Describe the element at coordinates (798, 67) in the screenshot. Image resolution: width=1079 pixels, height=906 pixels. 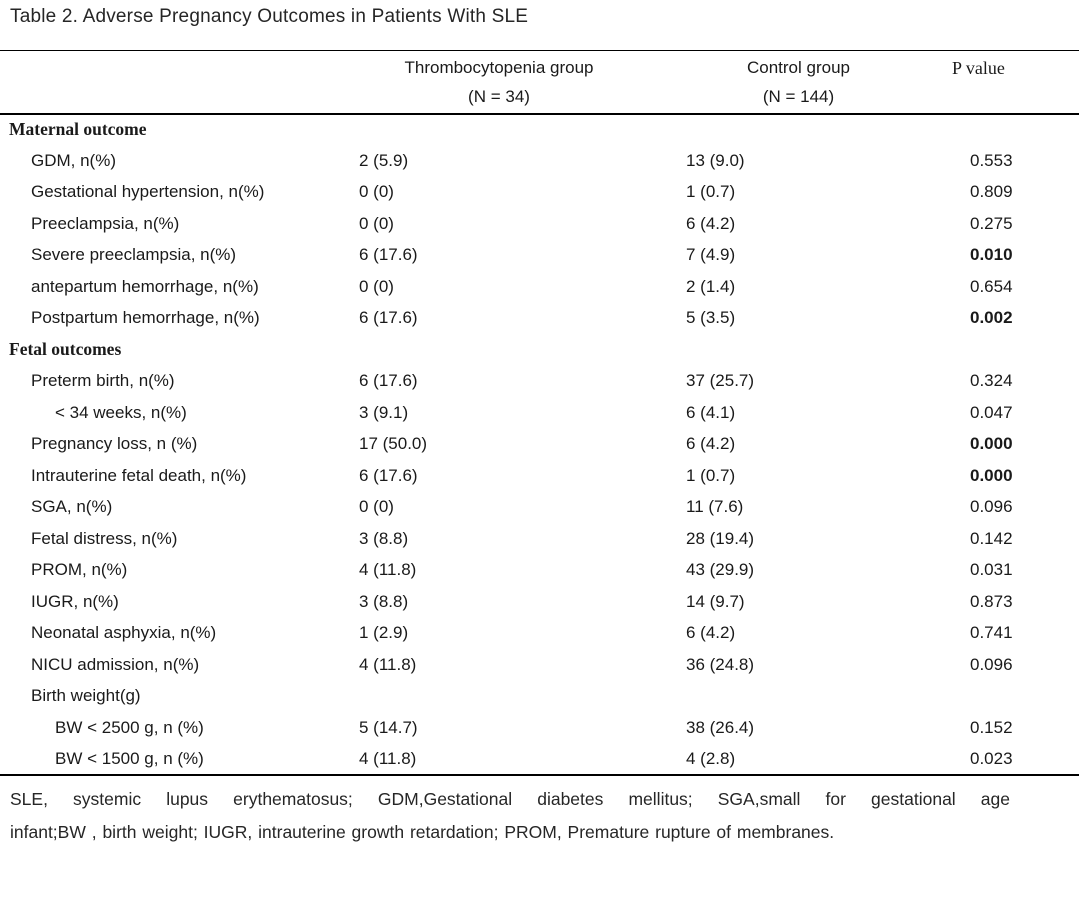
I see `group2-name: Control group` at that location.